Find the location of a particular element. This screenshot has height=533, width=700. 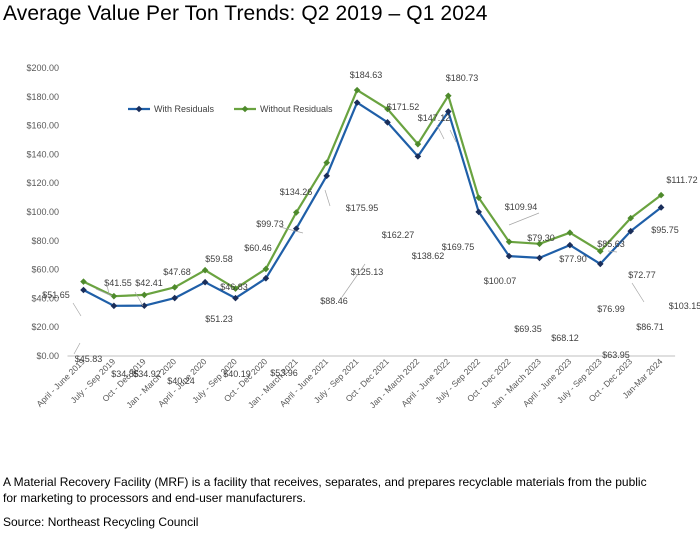

data-label-without-residuals: $147.12 is located at coordinates (434, 118).